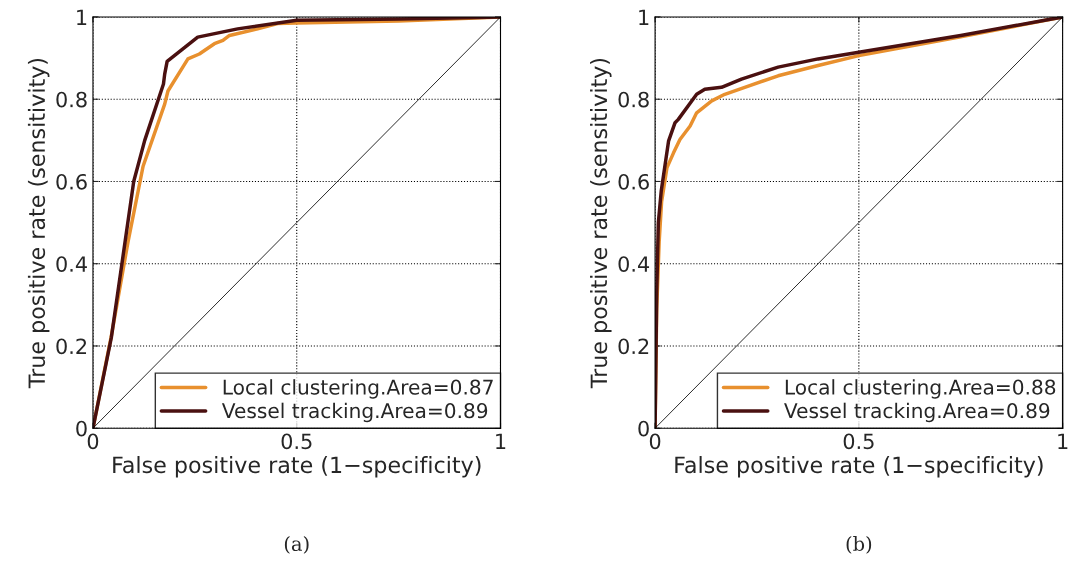  I want to click on legend-label: Local clustering.Area=0.88, so click(920, 389).